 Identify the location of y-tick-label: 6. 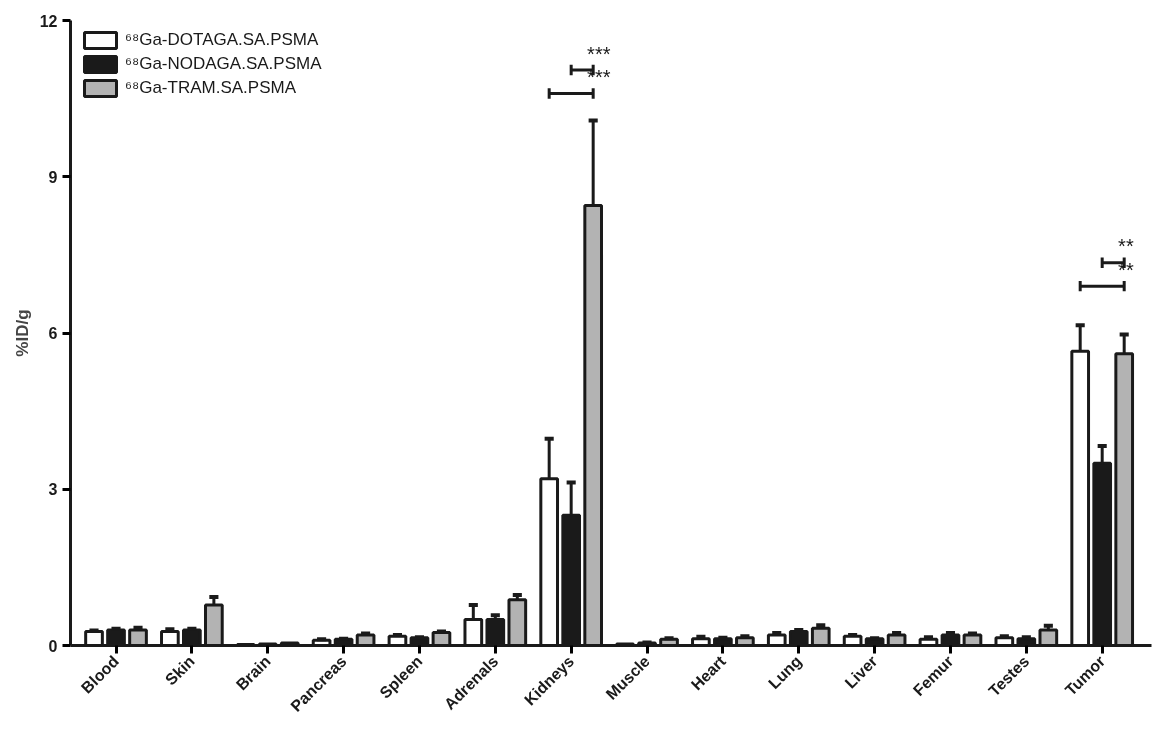
(53, 333).